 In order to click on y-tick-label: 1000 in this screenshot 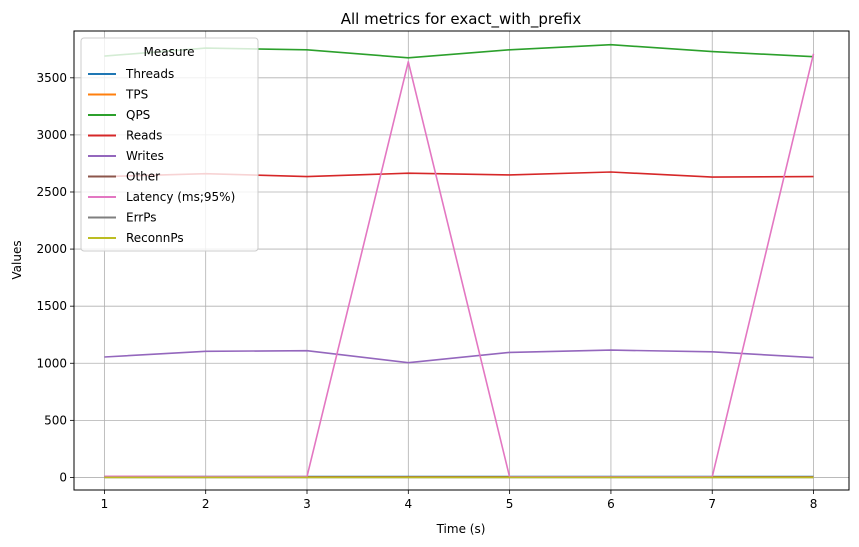, I will do `click(51, 363)`.